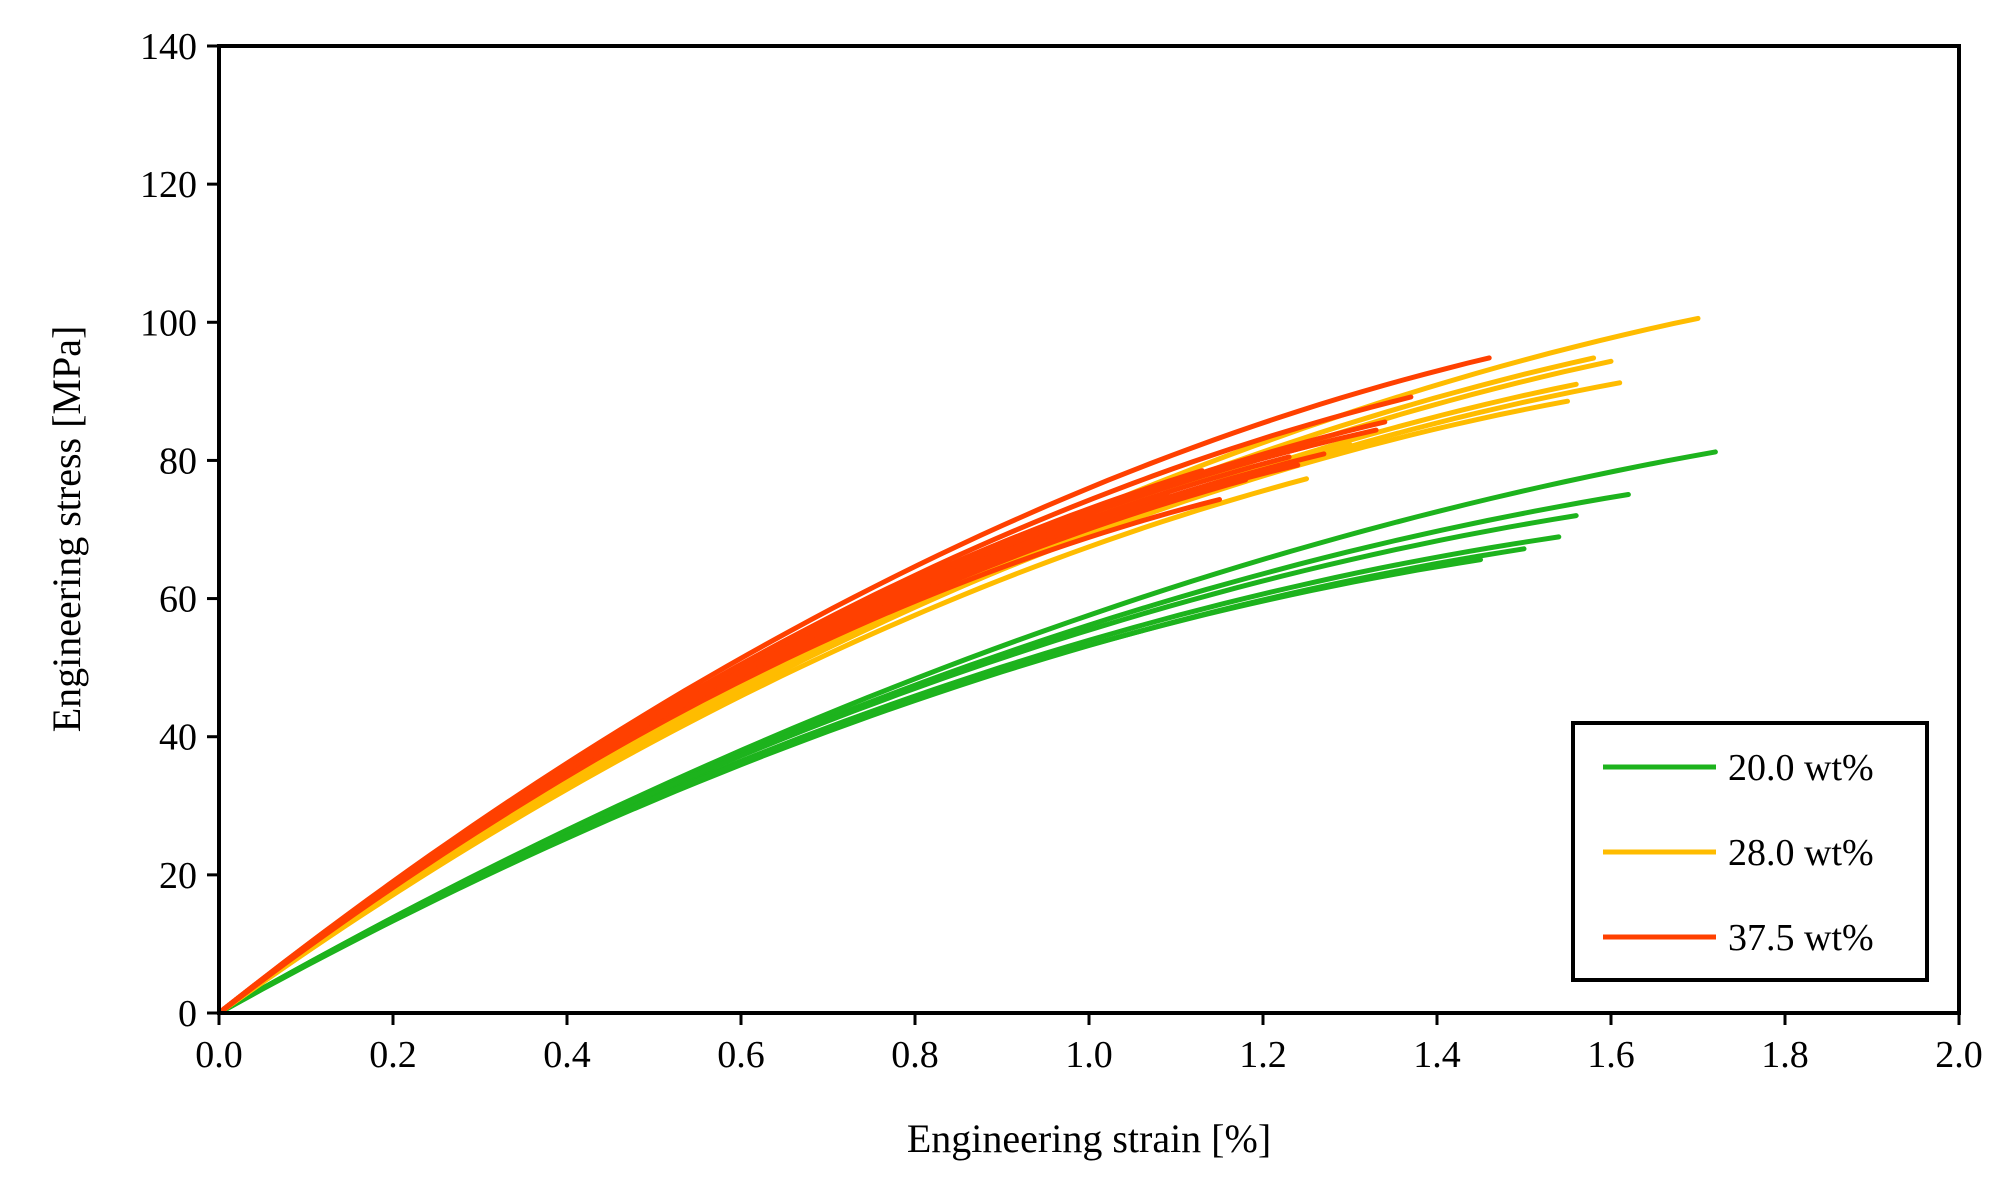 The width and height of the screenshot is (2011, 1186). I want to click on x-tick-label: 1.2, so click(1263, 1055).